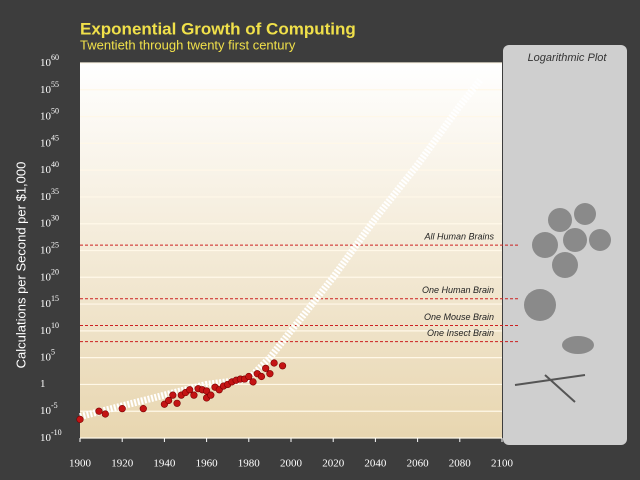 The image size is (640, 480). Describe the element at coordinates (333, 464) in the screenshot. I see `x-tick-label: 2020` at that location.